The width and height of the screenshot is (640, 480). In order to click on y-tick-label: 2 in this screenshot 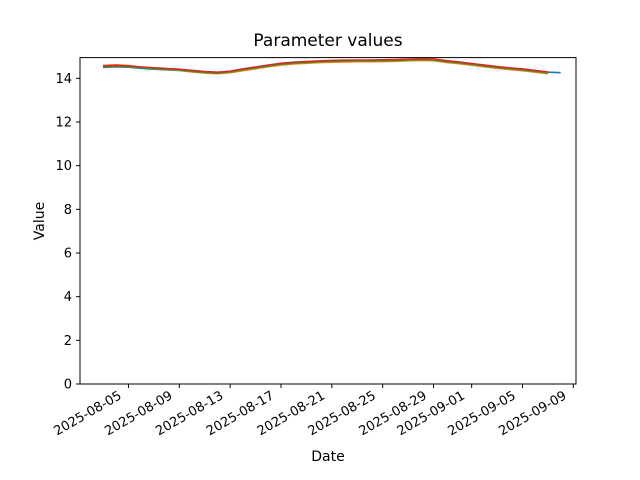, I will do `click(68, 341)`.